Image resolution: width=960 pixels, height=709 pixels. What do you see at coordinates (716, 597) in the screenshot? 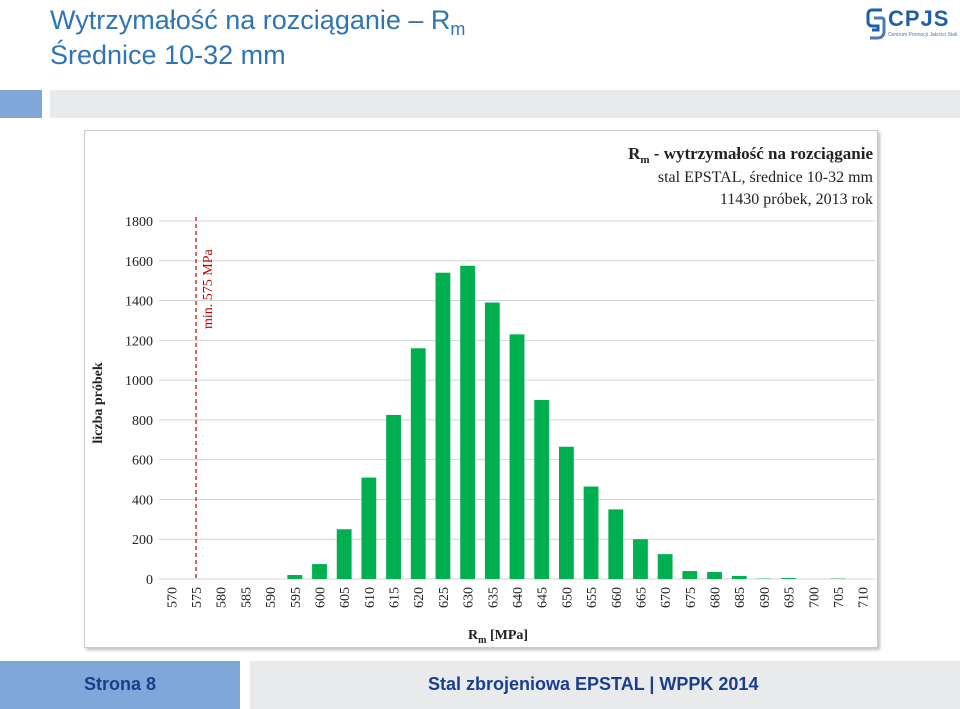
I see `x-tick-label: 680` at bounding box center [716, 597].